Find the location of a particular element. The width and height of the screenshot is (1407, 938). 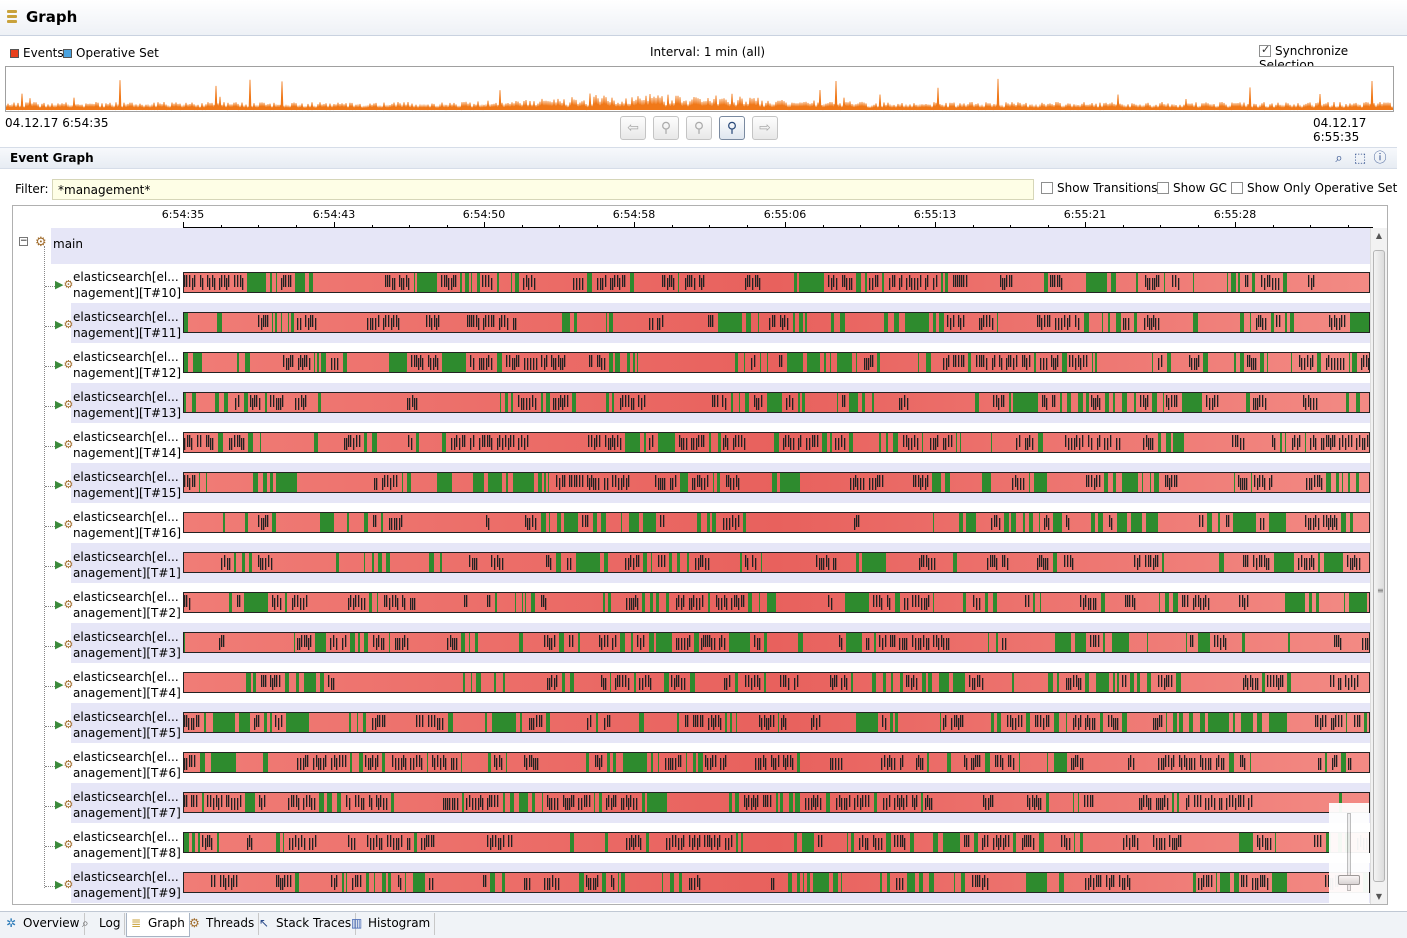

thread-label-line: nagement][T#11] is located at coordinates (127, 333).